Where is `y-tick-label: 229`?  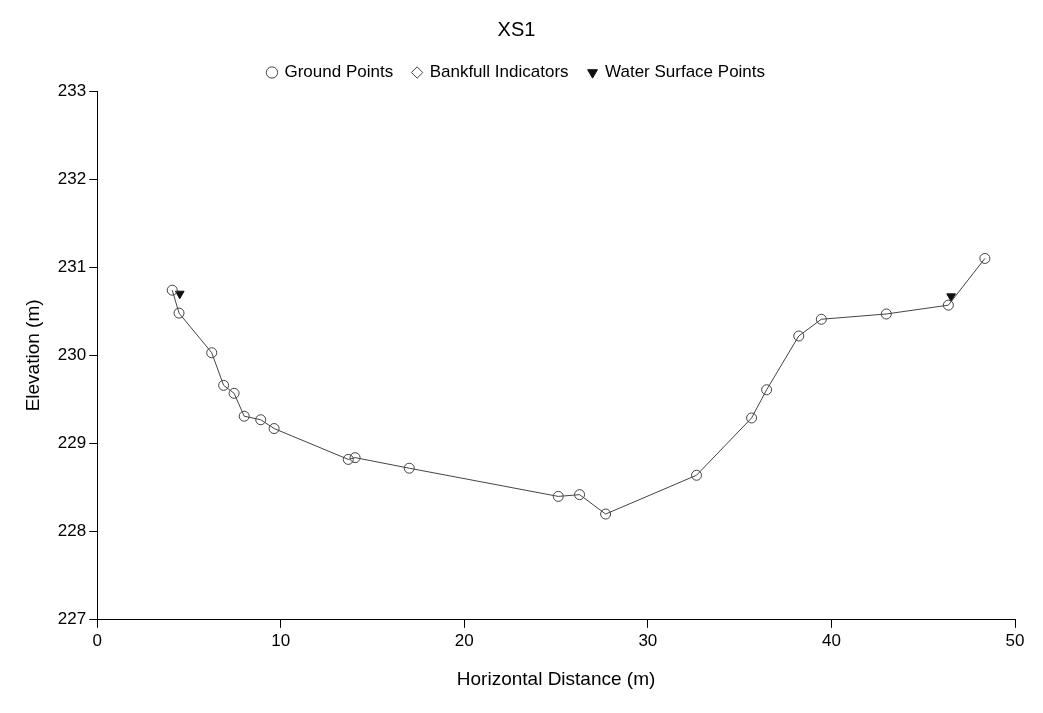 y-tick-label: 229 is located at coordinates (72, 443).